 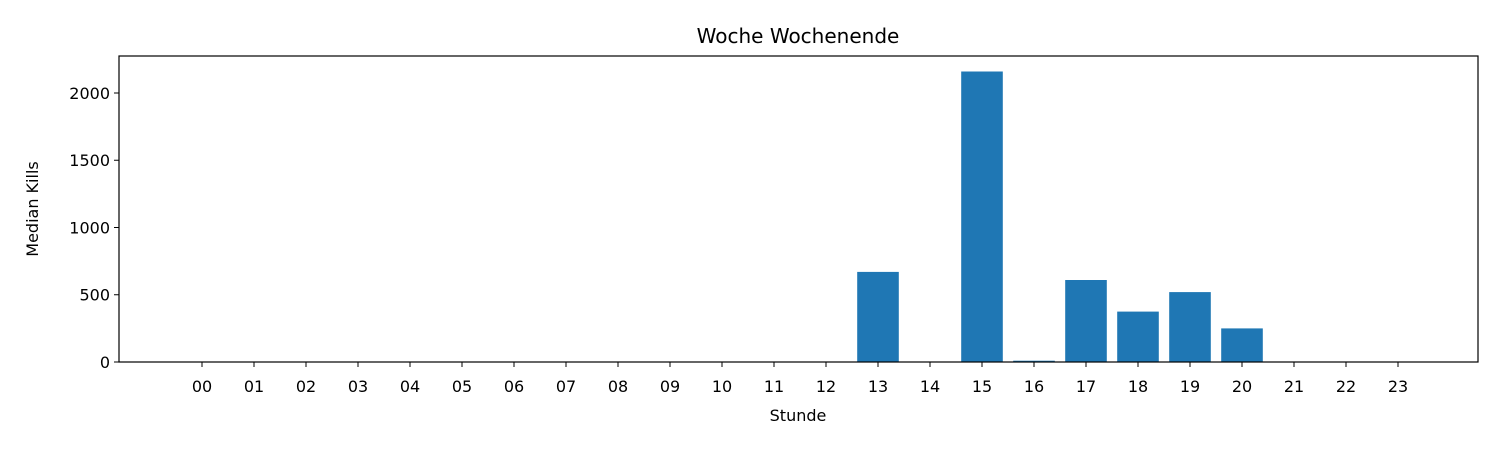 I want to click on x-tick-label: 16, so click(x=1034, y=386).